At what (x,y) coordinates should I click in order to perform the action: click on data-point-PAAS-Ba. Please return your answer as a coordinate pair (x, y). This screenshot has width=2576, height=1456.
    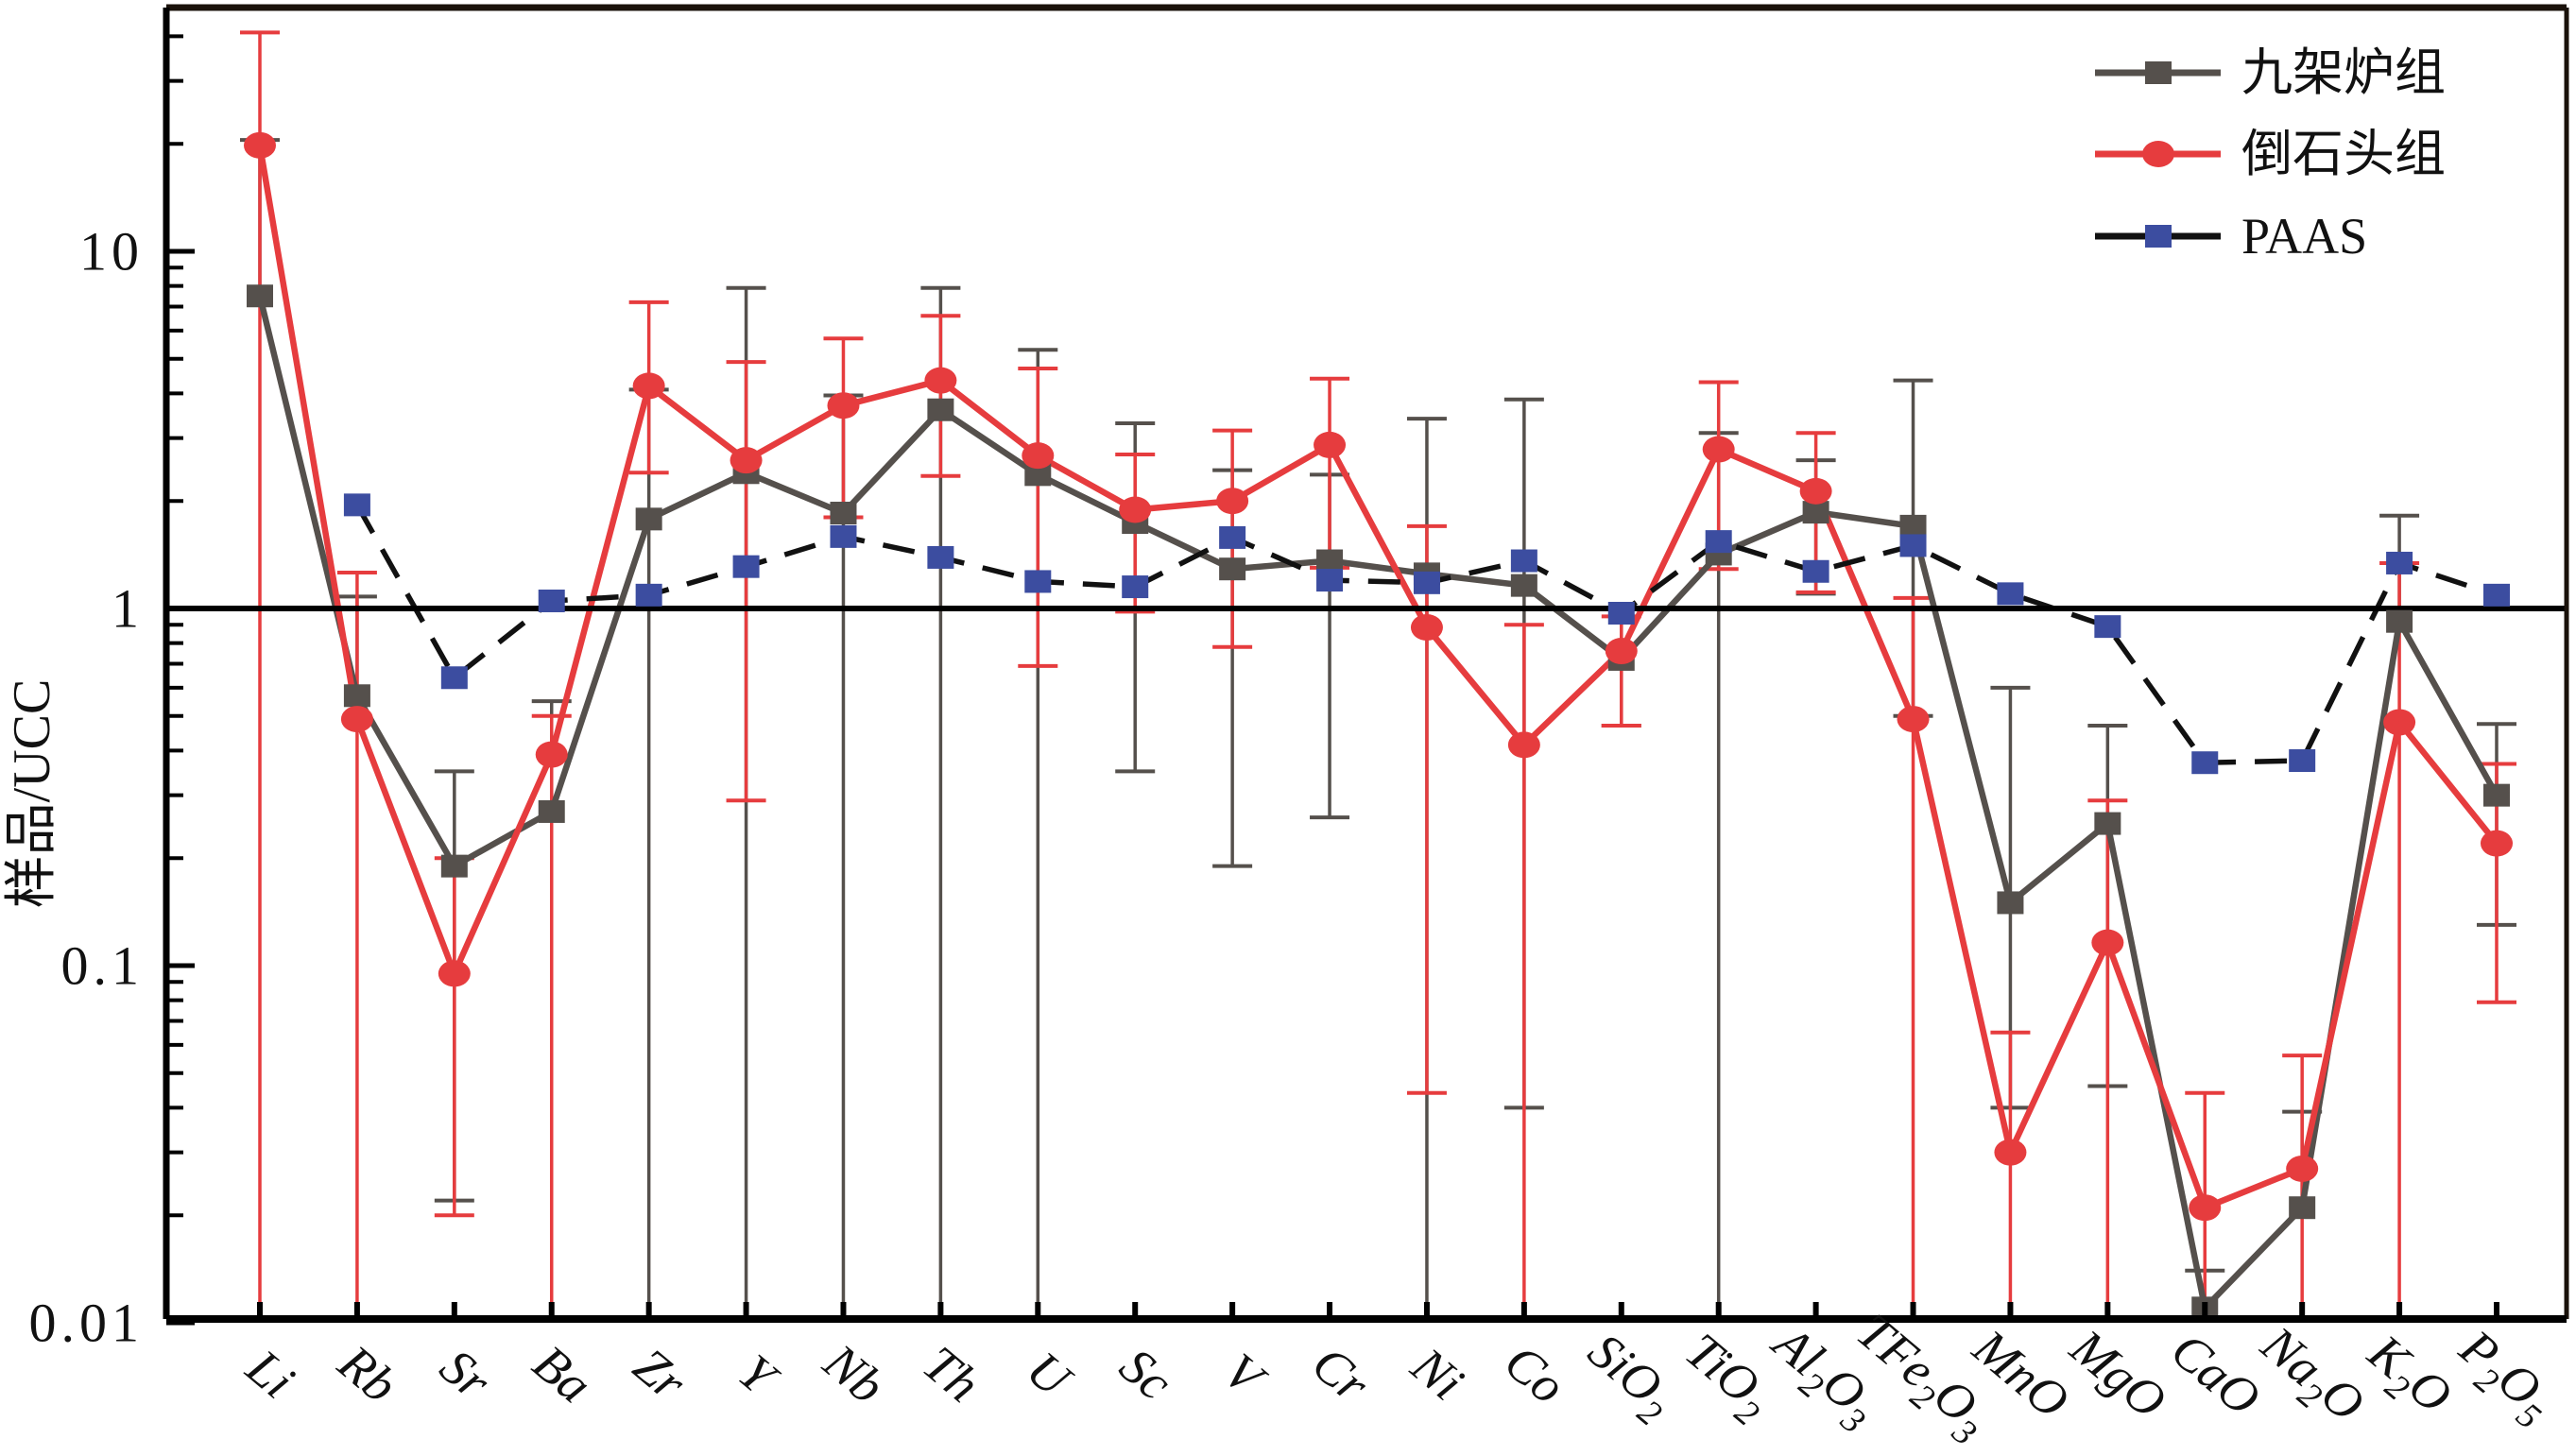
    Looking at the image, I should click on (551, 600).